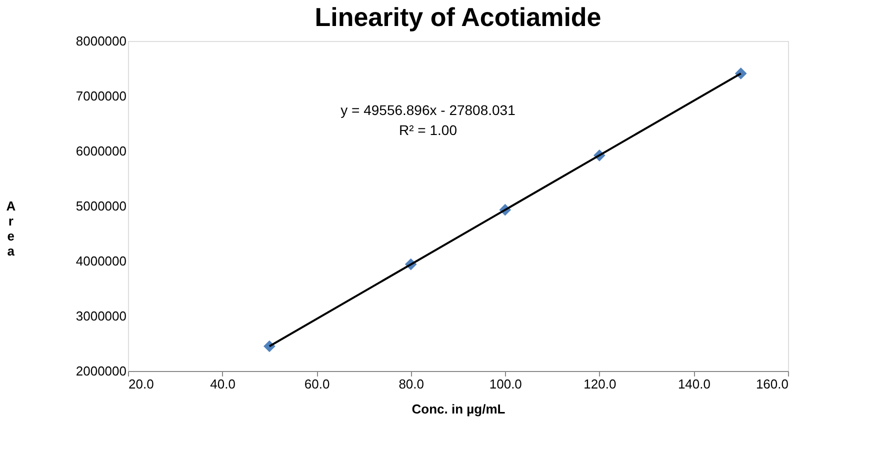 This screenshot has height=463, width=883. Describe the element at coordinates (101, 151) in the screenshot. I see `y-tick-label: 6000000` at that location.